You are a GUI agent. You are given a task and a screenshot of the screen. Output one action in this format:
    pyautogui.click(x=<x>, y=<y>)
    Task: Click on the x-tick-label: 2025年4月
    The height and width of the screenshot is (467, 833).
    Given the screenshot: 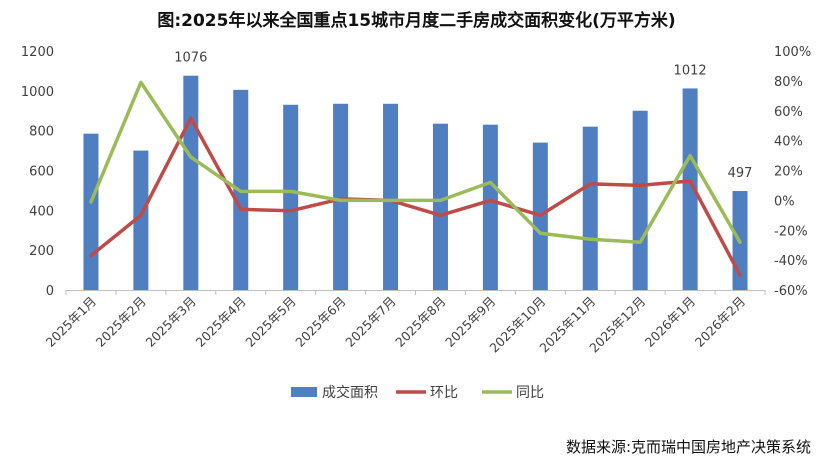 What is the action you would take?
    pyautogui.click(x=220, y=322)
    